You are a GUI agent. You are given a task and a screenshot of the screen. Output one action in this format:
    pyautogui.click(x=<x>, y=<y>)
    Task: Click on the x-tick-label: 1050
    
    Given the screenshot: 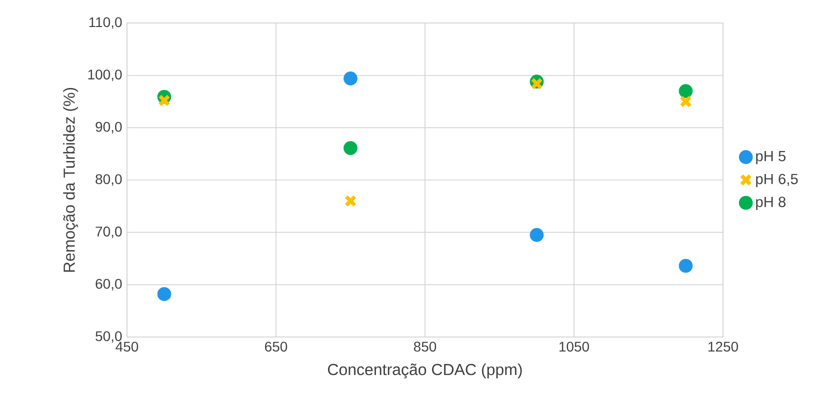 What is the action you would take?
    pyautogui.click(x=574, y=347)
    